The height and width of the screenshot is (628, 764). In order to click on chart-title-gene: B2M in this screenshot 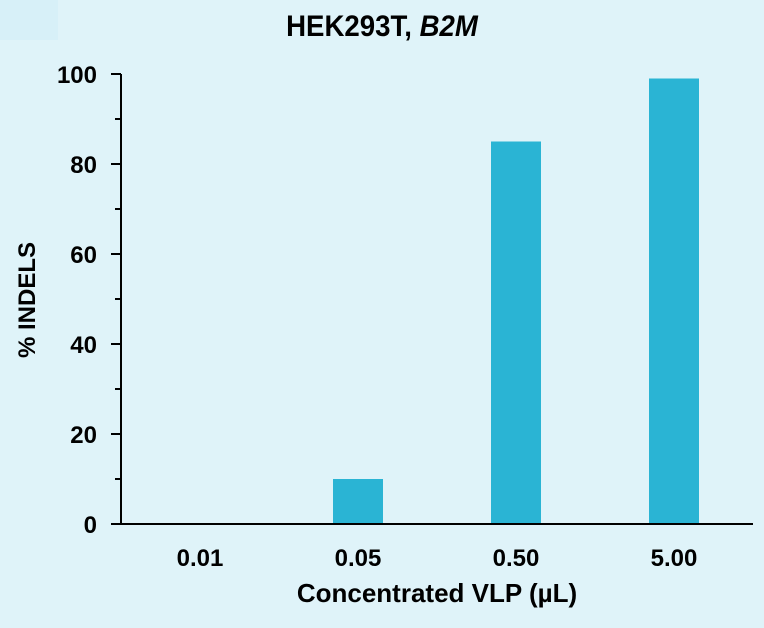, I will do `click(448, 26)`.